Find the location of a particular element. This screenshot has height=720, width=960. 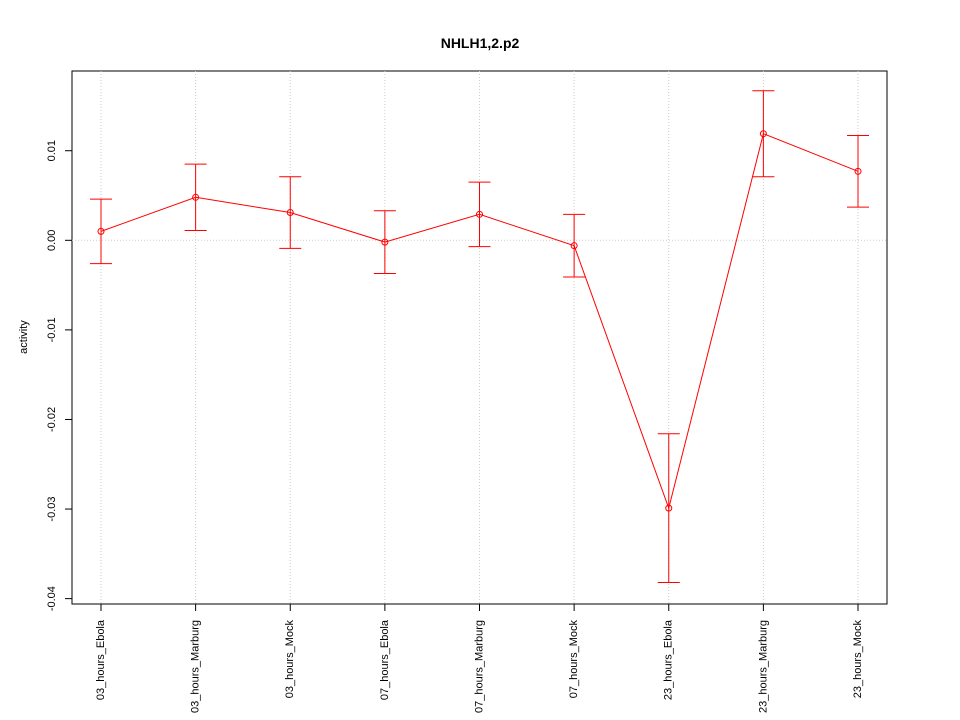

x-tick-label: 23_hours_Mock is located at coordinates (858, 659).